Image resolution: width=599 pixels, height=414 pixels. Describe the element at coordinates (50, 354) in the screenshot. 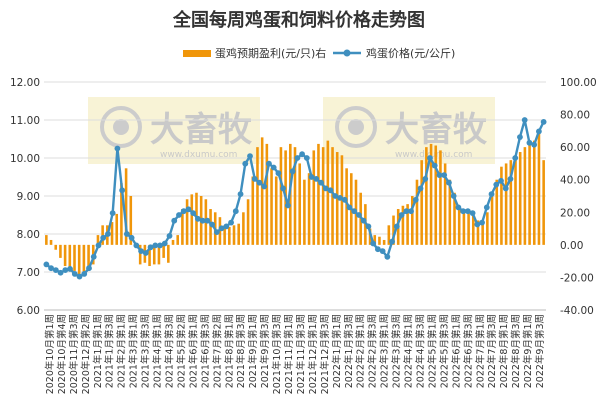

I see `x-tick-label: 2020年10月第1周` at that location.